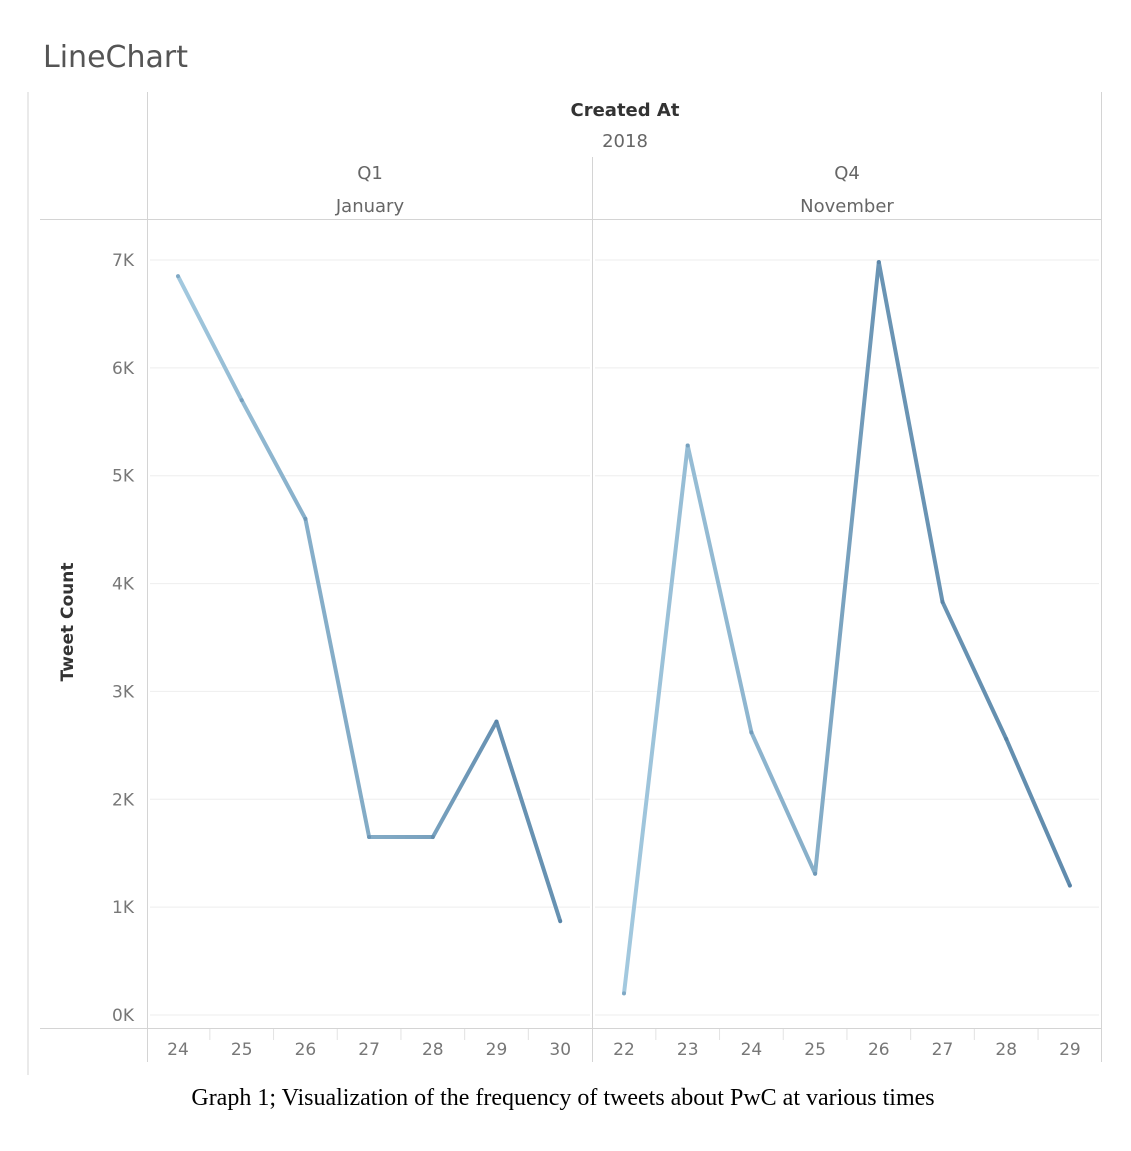  Describe the element at coordinates (847, 206) in the screenshot. I see `pane-2-month: November` at that location.